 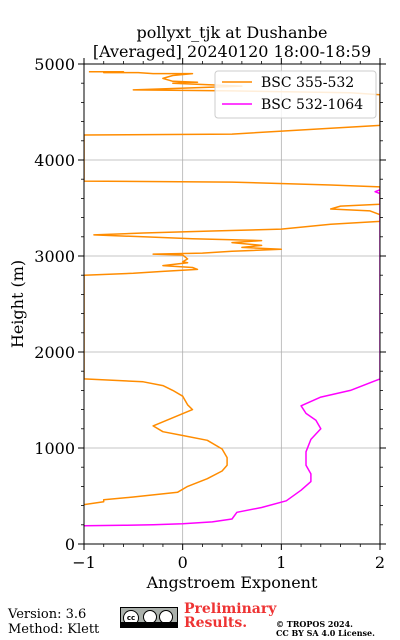 I want to click on copyright-line1: © TROPOS 2024., so click(x=314, y=624).